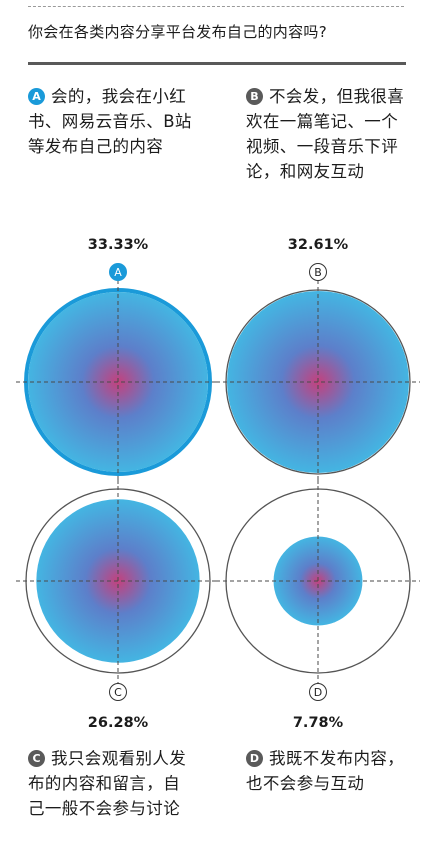  What do you see at coordinates (107, 783) in the screenshot?
I see `option-c-text: 我只会观看别人发布的内容和留言，自己一般不会参与讨论` at bounding box center [107, 783].